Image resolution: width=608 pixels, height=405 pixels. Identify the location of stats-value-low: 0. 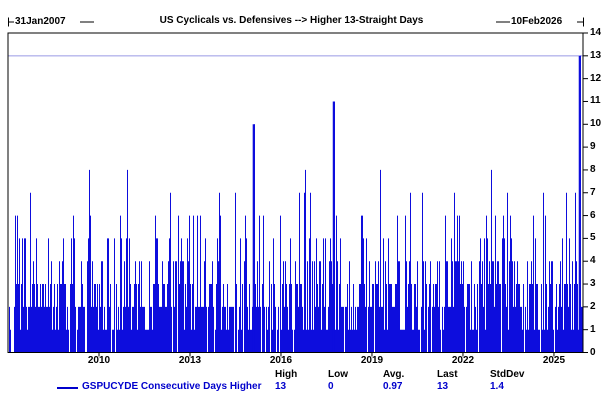
(331, 386).